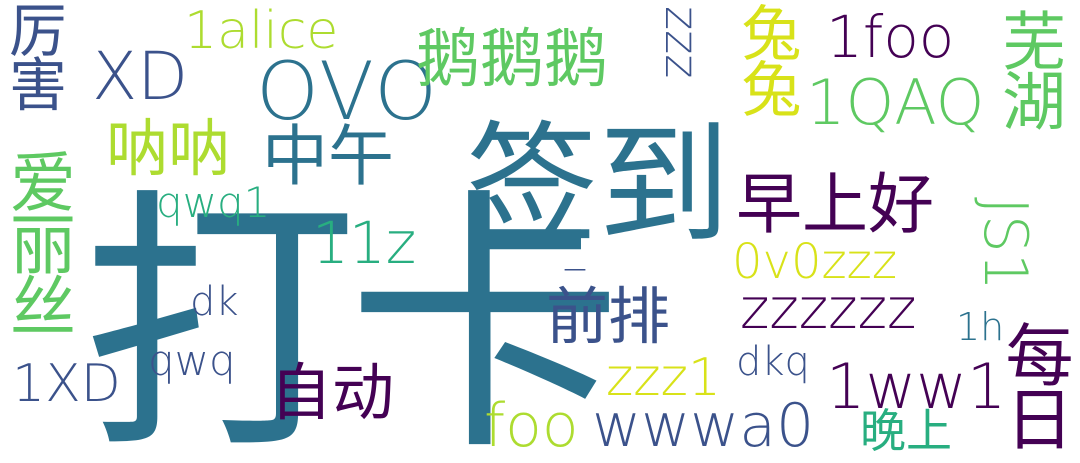  I want to click on word-dk: dk, so click(214, 302).